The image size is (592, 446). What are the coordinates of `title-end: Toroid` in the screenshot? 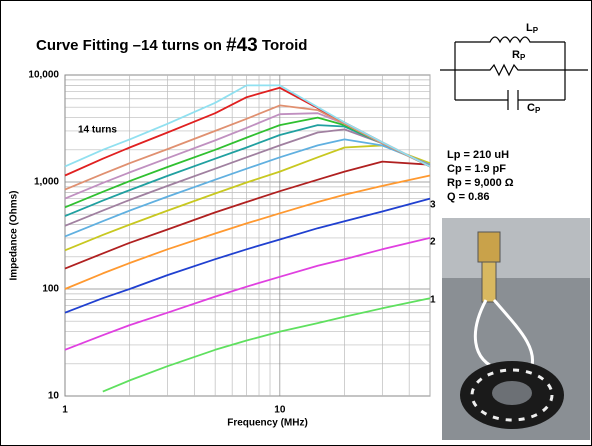 It's located at (283, 45).